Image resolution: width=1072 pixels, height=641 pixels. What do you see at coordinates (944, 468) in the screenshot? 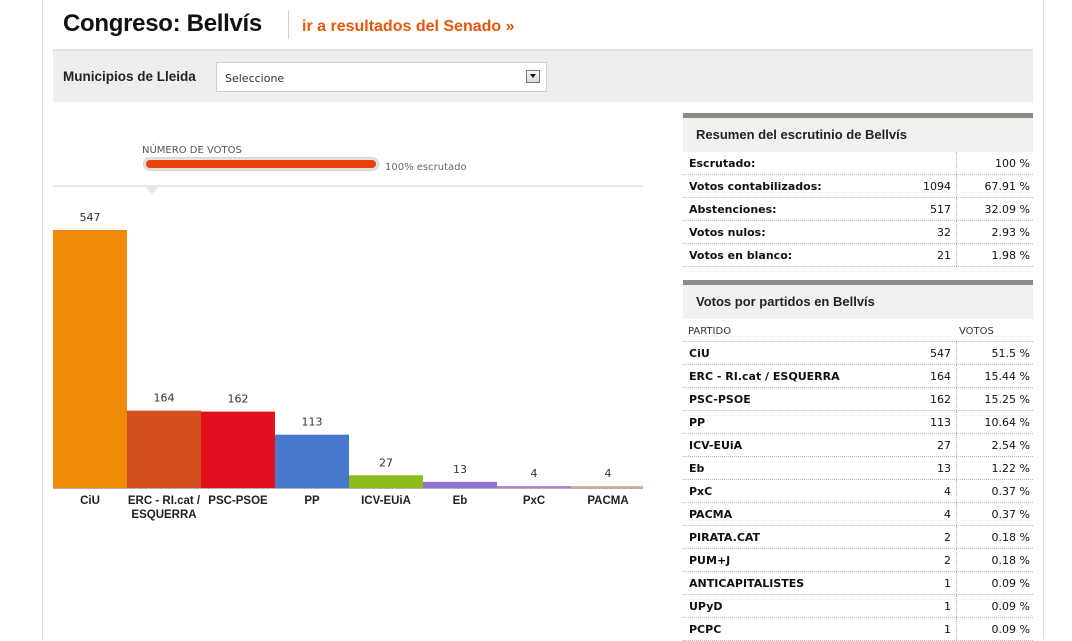
I see `party-row-count: 13` at bounding box center [944, 468].